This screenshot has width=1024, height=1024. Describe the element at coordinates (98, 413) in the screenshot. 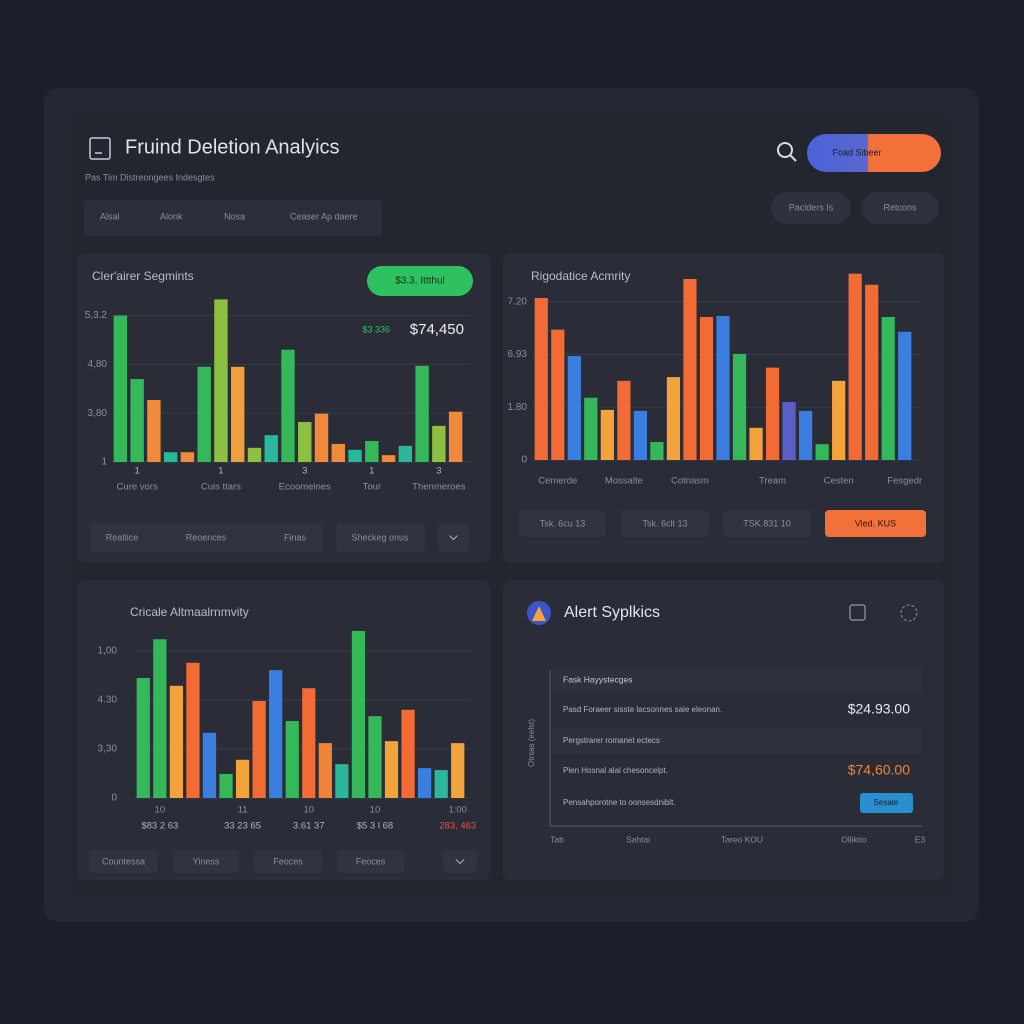

I see `y-tick-label: 3,80` at that location.